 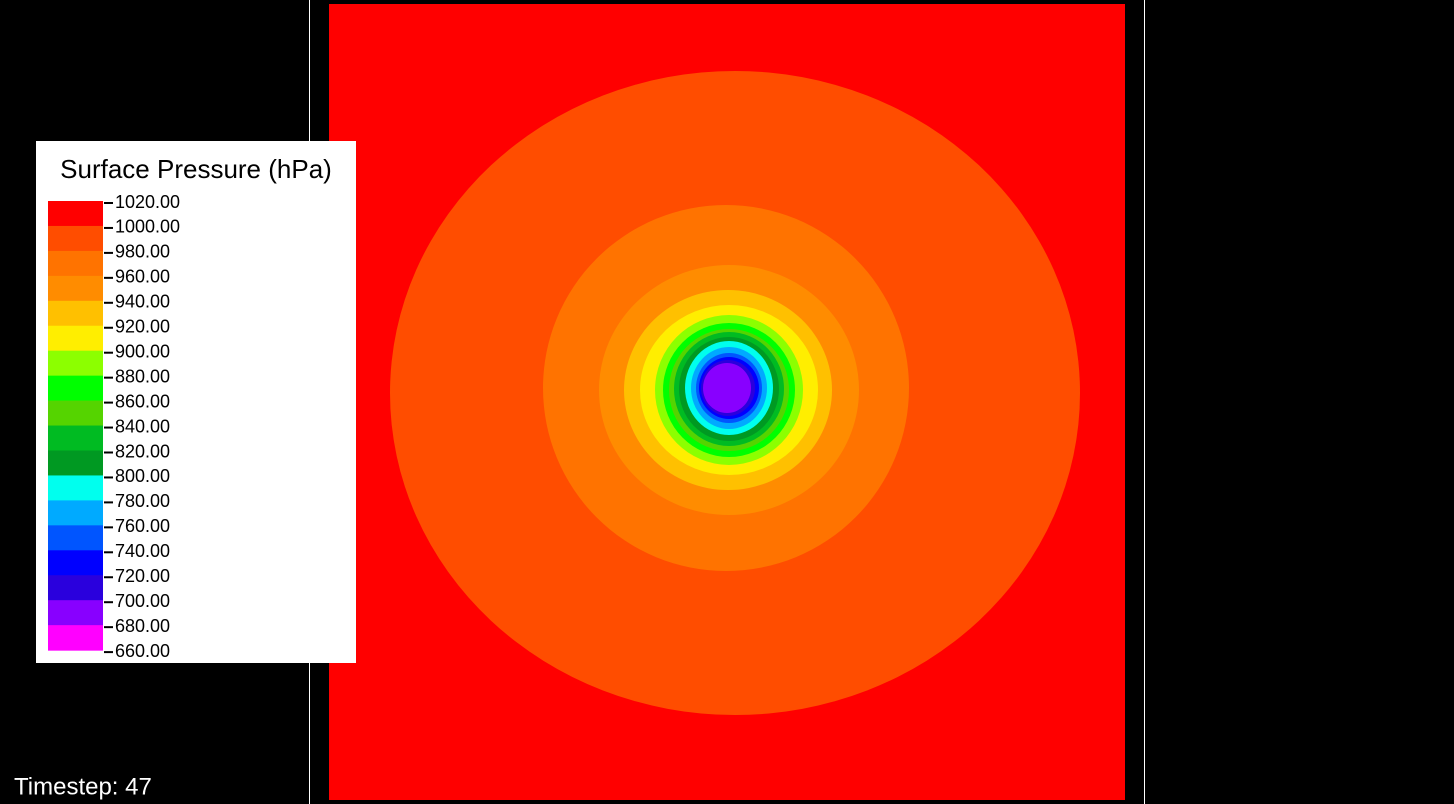 I want to click on legend-label: 720.00, so click(x=142, y=576).